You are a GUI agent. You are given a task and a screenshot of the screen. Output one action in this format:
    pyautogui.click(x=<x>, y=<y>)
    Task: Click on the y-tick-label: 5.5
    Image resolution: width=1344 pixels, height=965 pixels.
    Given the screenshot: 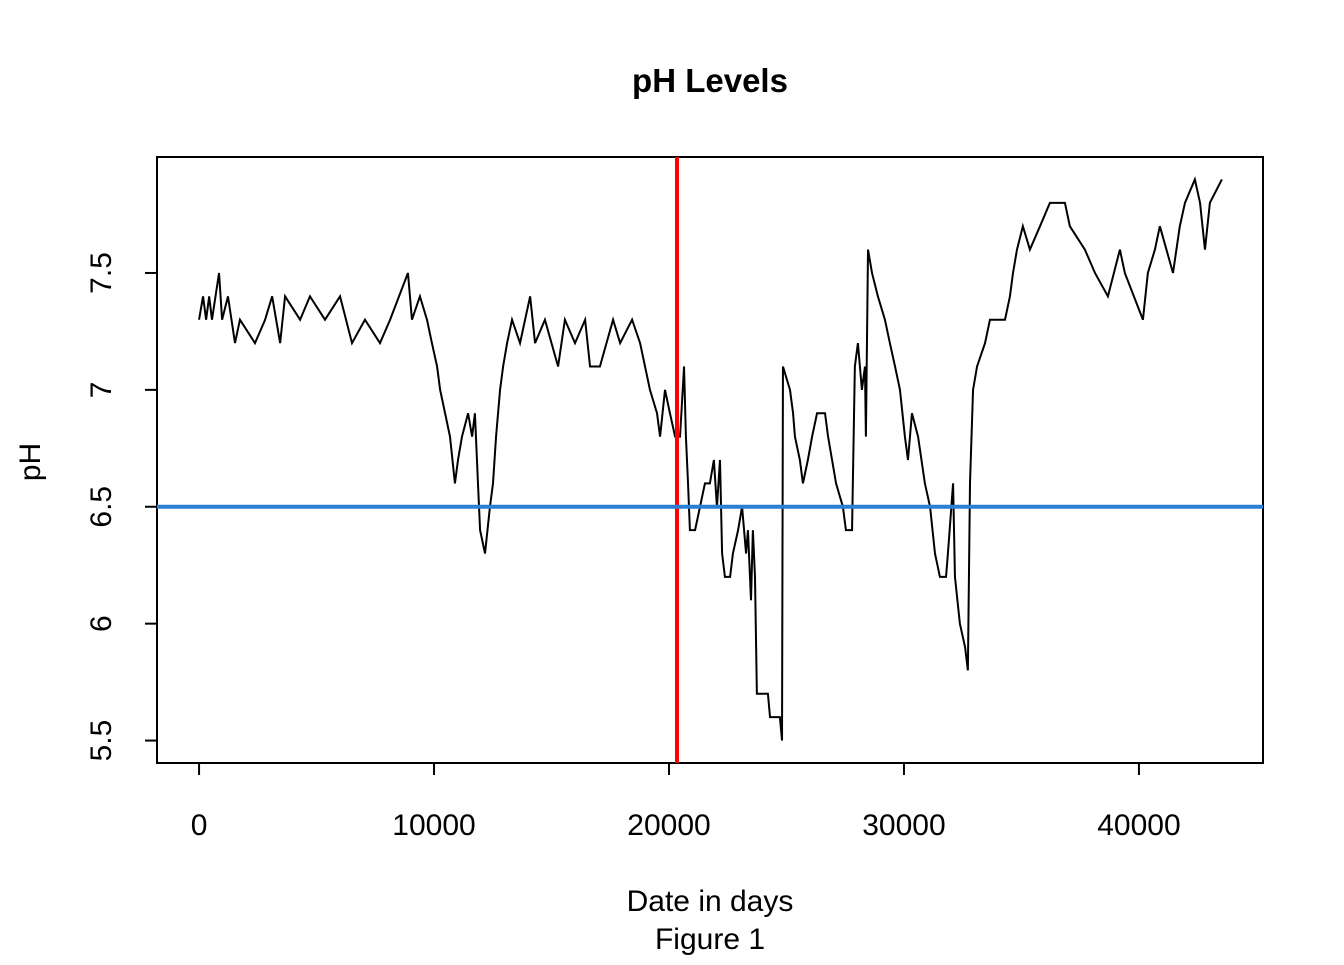 What is the action you would take?
    pyautogui.click(x=101, y=741)
    